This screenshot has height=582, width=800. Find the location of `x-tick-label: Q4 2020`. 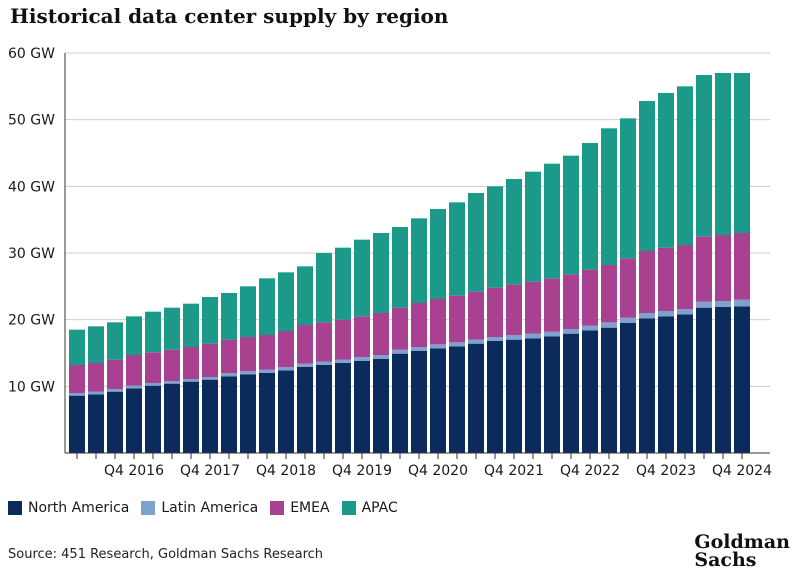

x-tick-label: Q4 2020 is located at coordinates (438, 471).